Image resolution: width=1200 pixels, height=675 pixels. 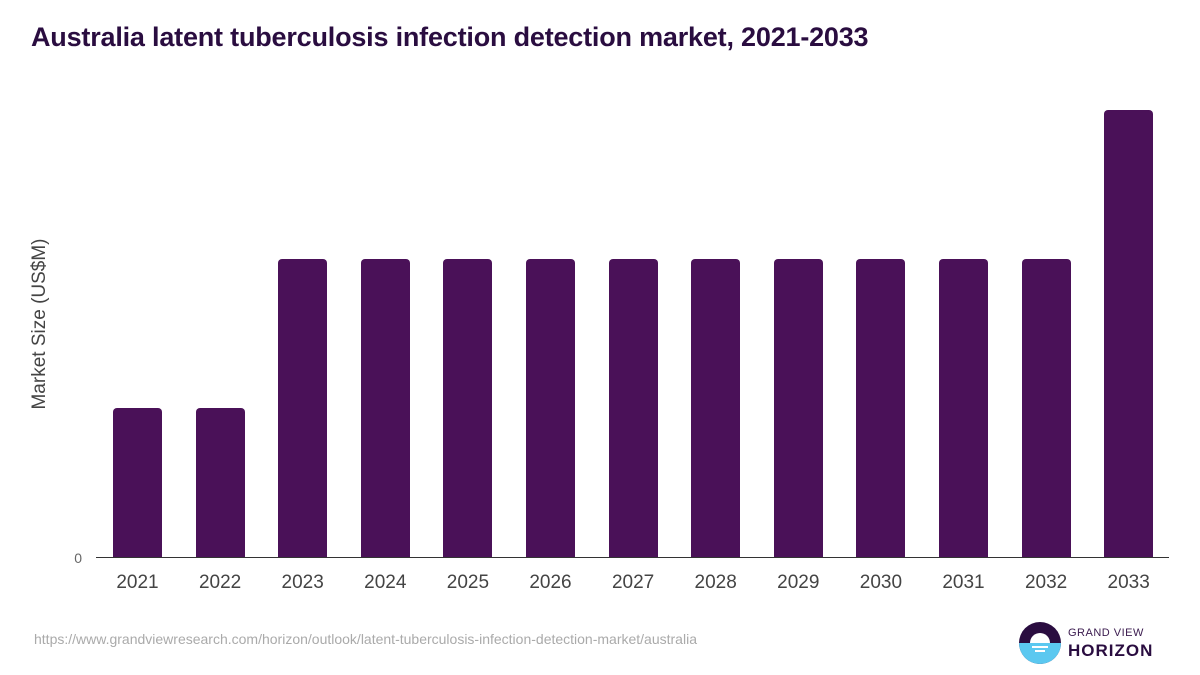 What do you see at coordinates (632, 557) in the screenshot?
I see `x-axis-line` at bounding box center [632, 557].